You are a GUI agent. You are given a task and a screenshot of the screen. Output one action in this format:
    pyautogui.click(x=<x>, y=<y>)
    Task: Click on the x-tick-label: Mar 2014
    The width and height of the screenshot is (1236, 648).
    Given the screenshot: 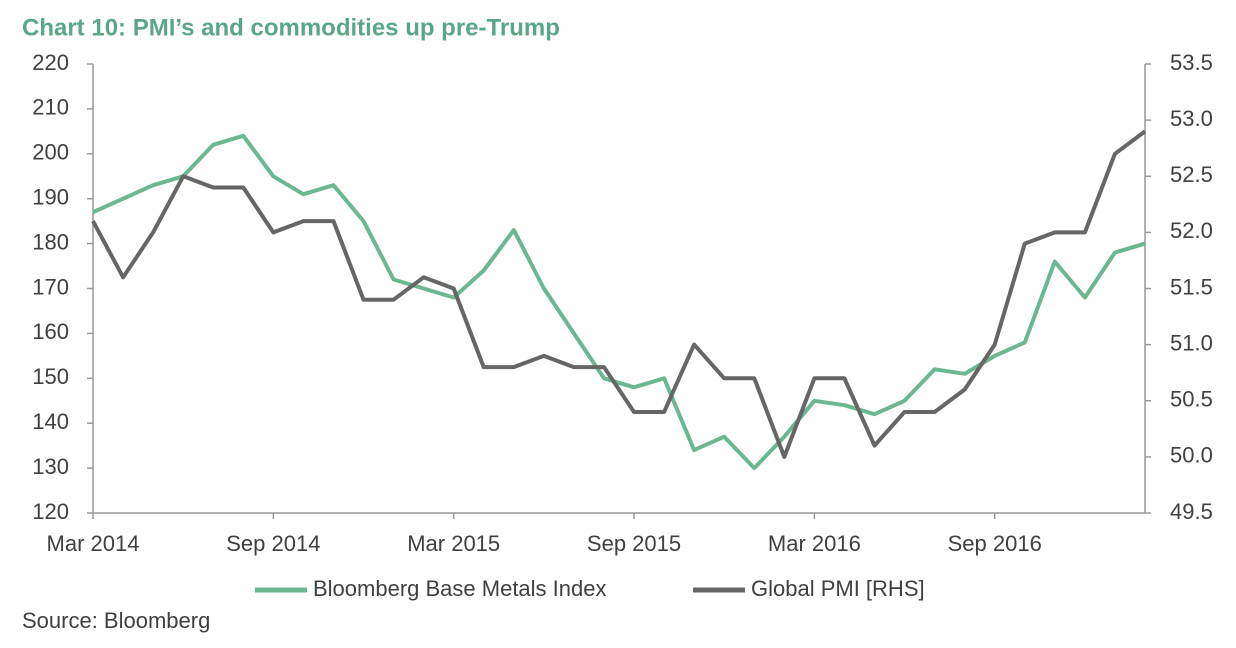 What is the action you would take?
    pyautogui.click(x=93, y=543)
    